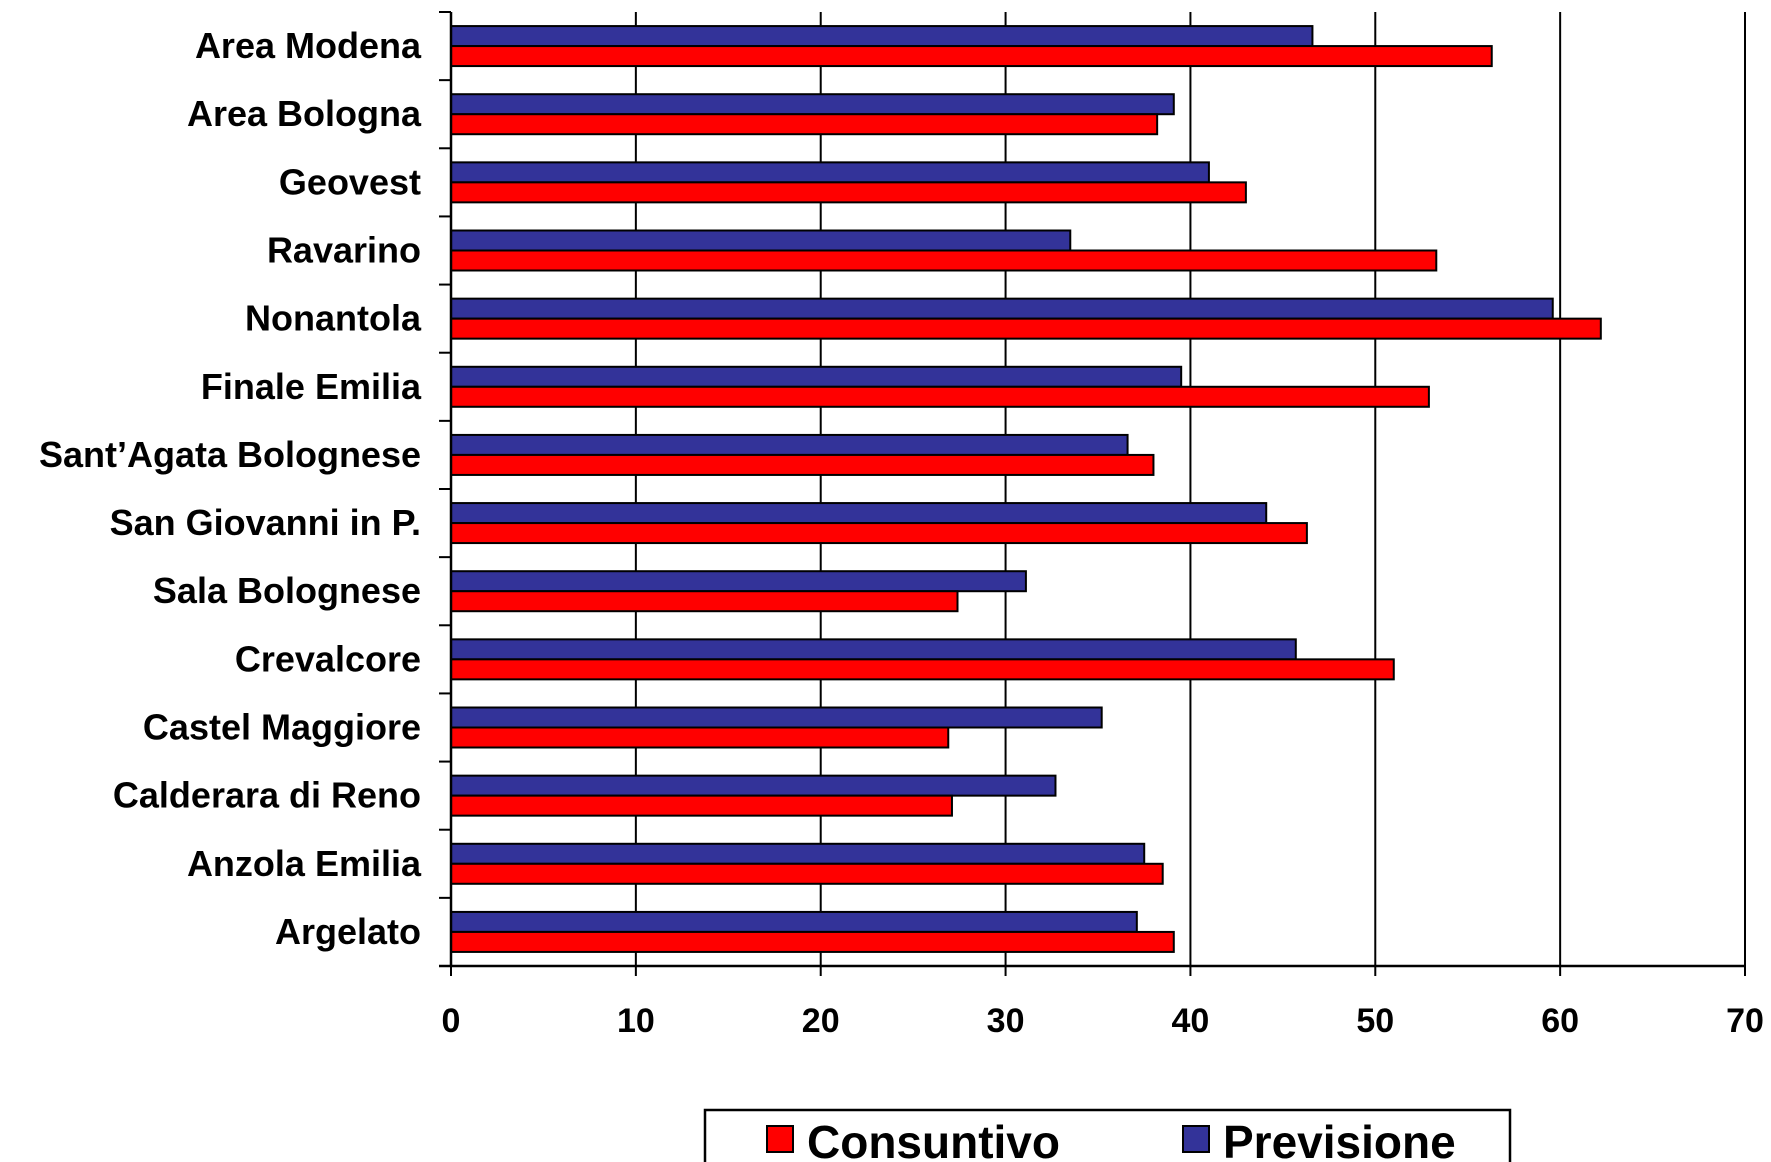  I want to click on x-tick-label: 70, so click(1745, 1021).